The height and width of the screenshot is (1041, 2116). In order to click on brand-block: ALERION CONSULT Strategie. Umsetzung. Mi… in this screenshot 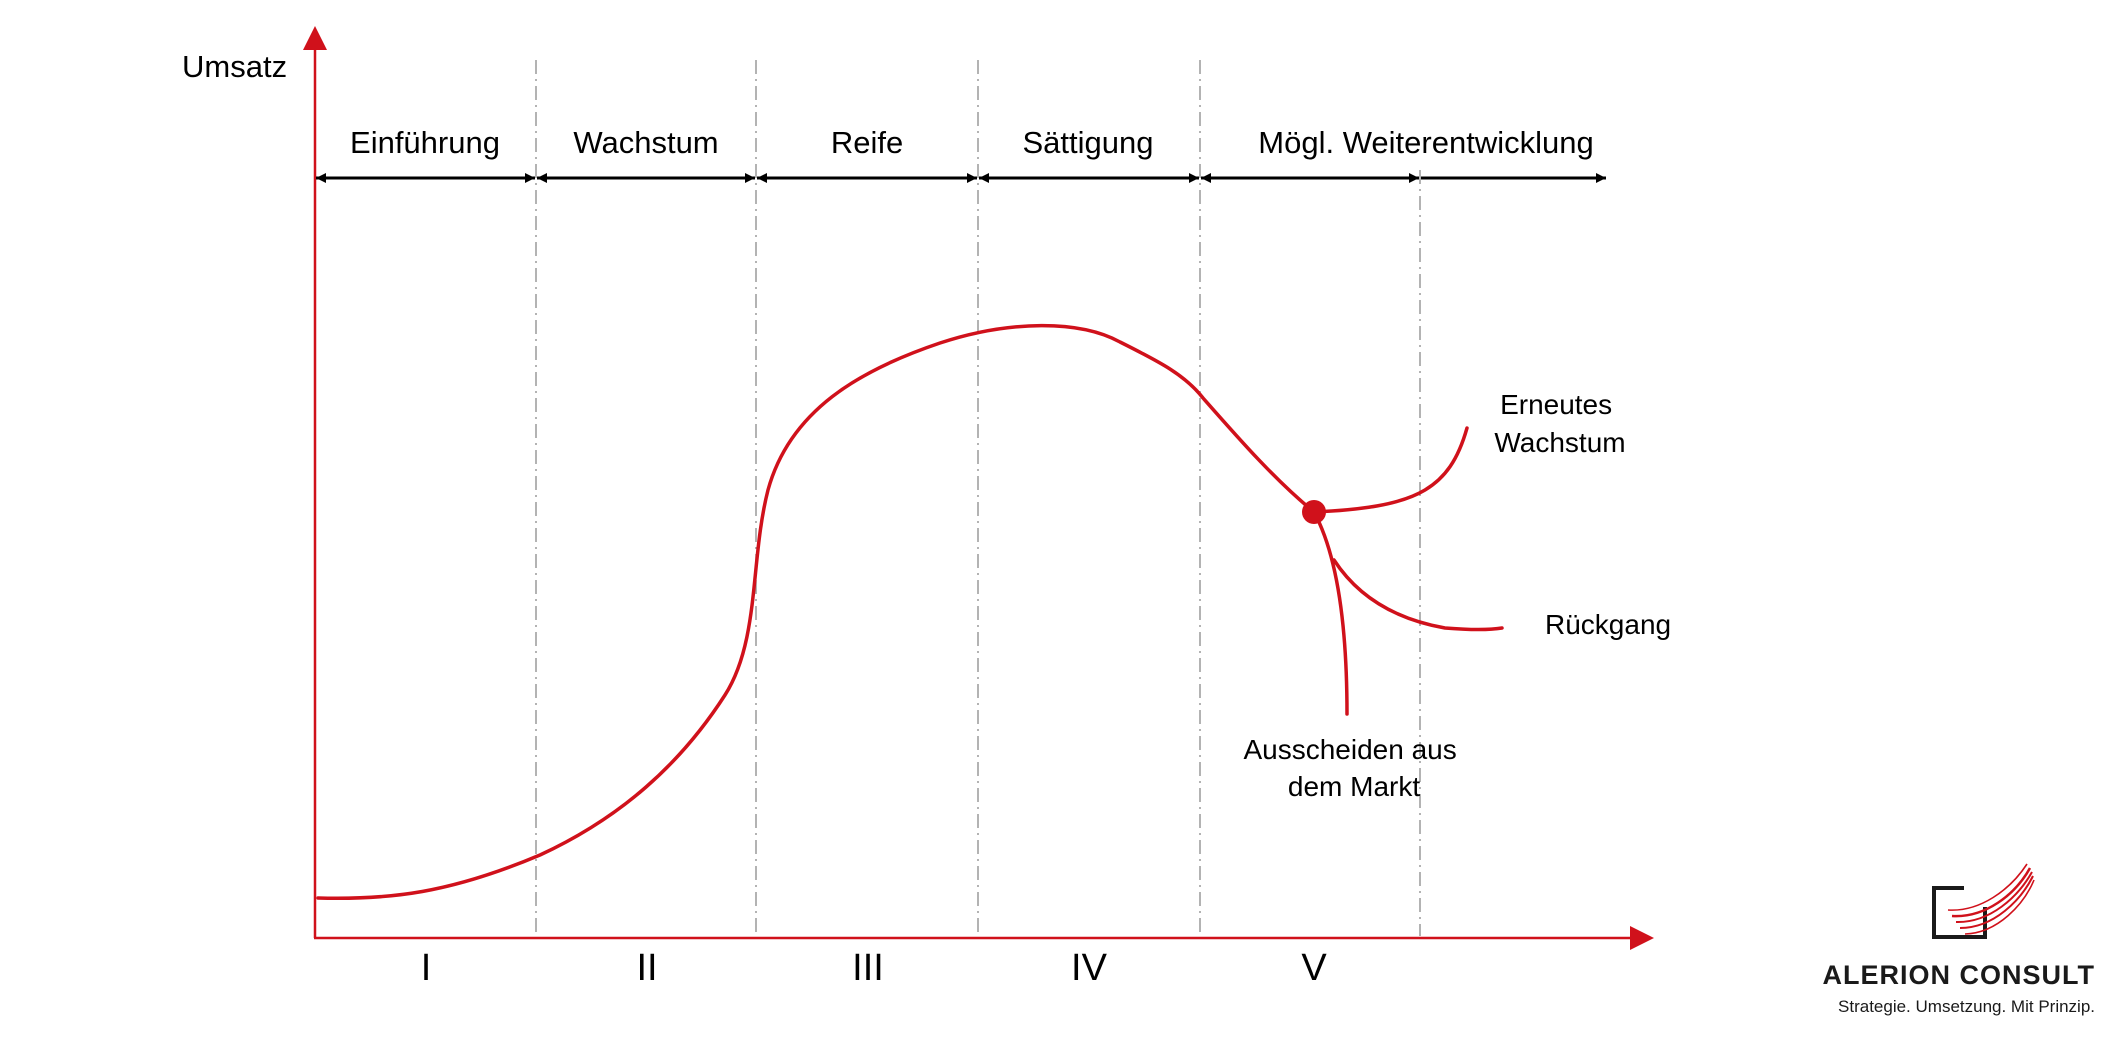, I will do `click(1959, 939)`.